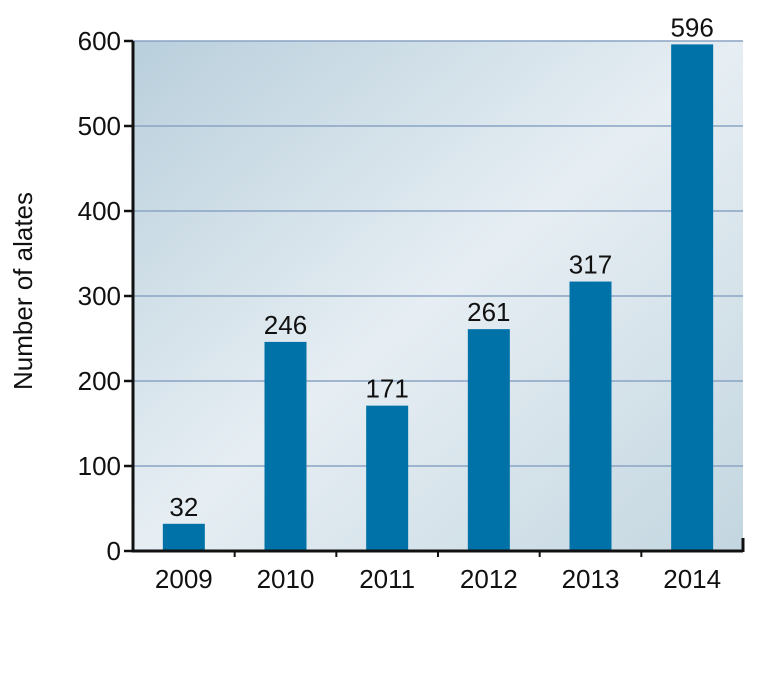 This screenshot has width=766, height=675. Describe the element at coordinates (692, 579) in the screenshot. I see `x-tick-label: 2014` at that location.